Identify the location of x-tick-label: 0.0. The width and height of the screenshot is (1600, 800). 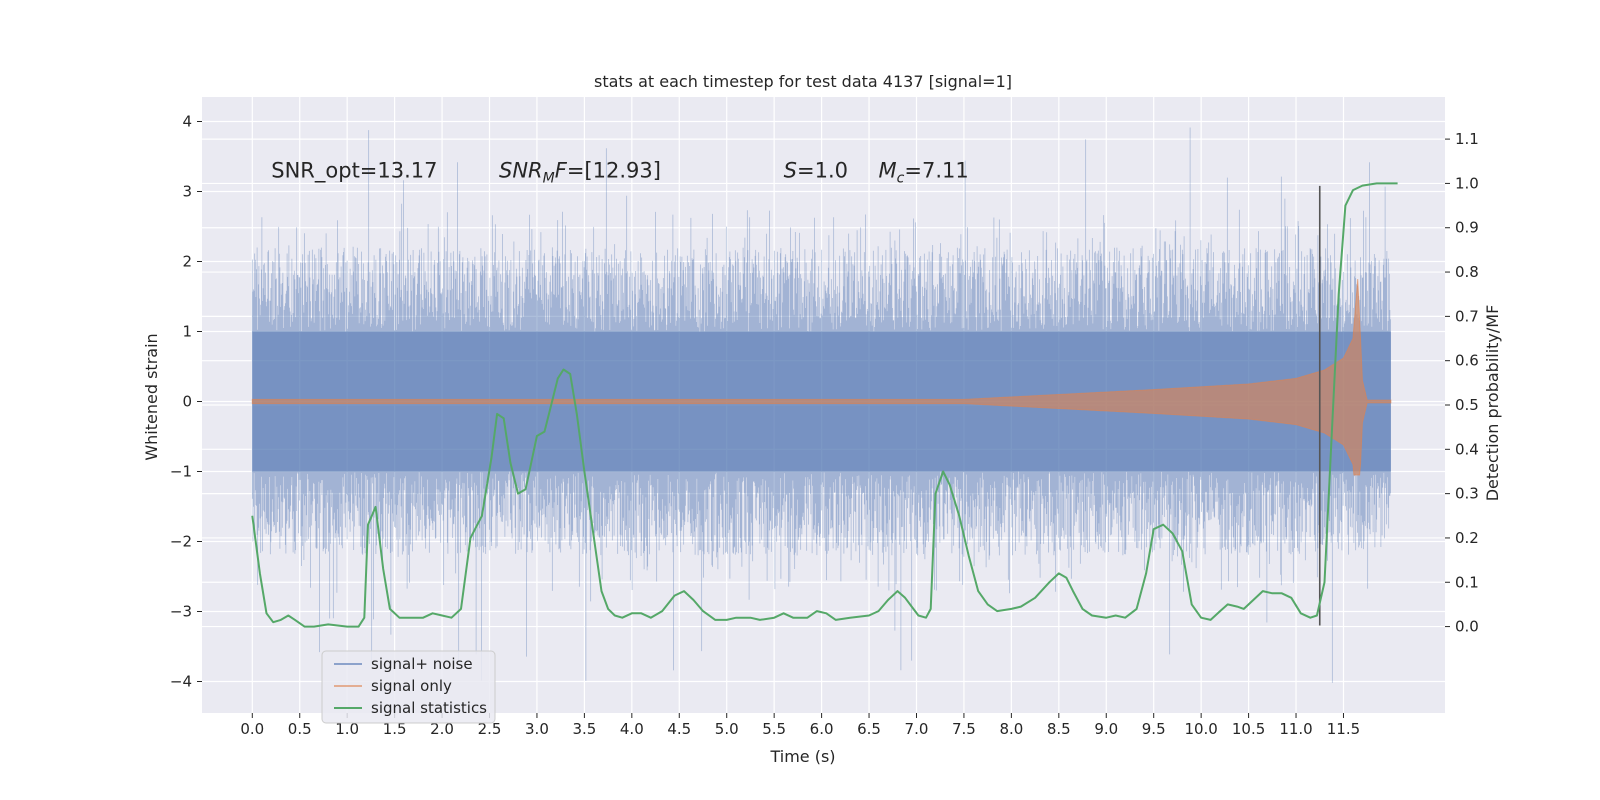
(252, 729).